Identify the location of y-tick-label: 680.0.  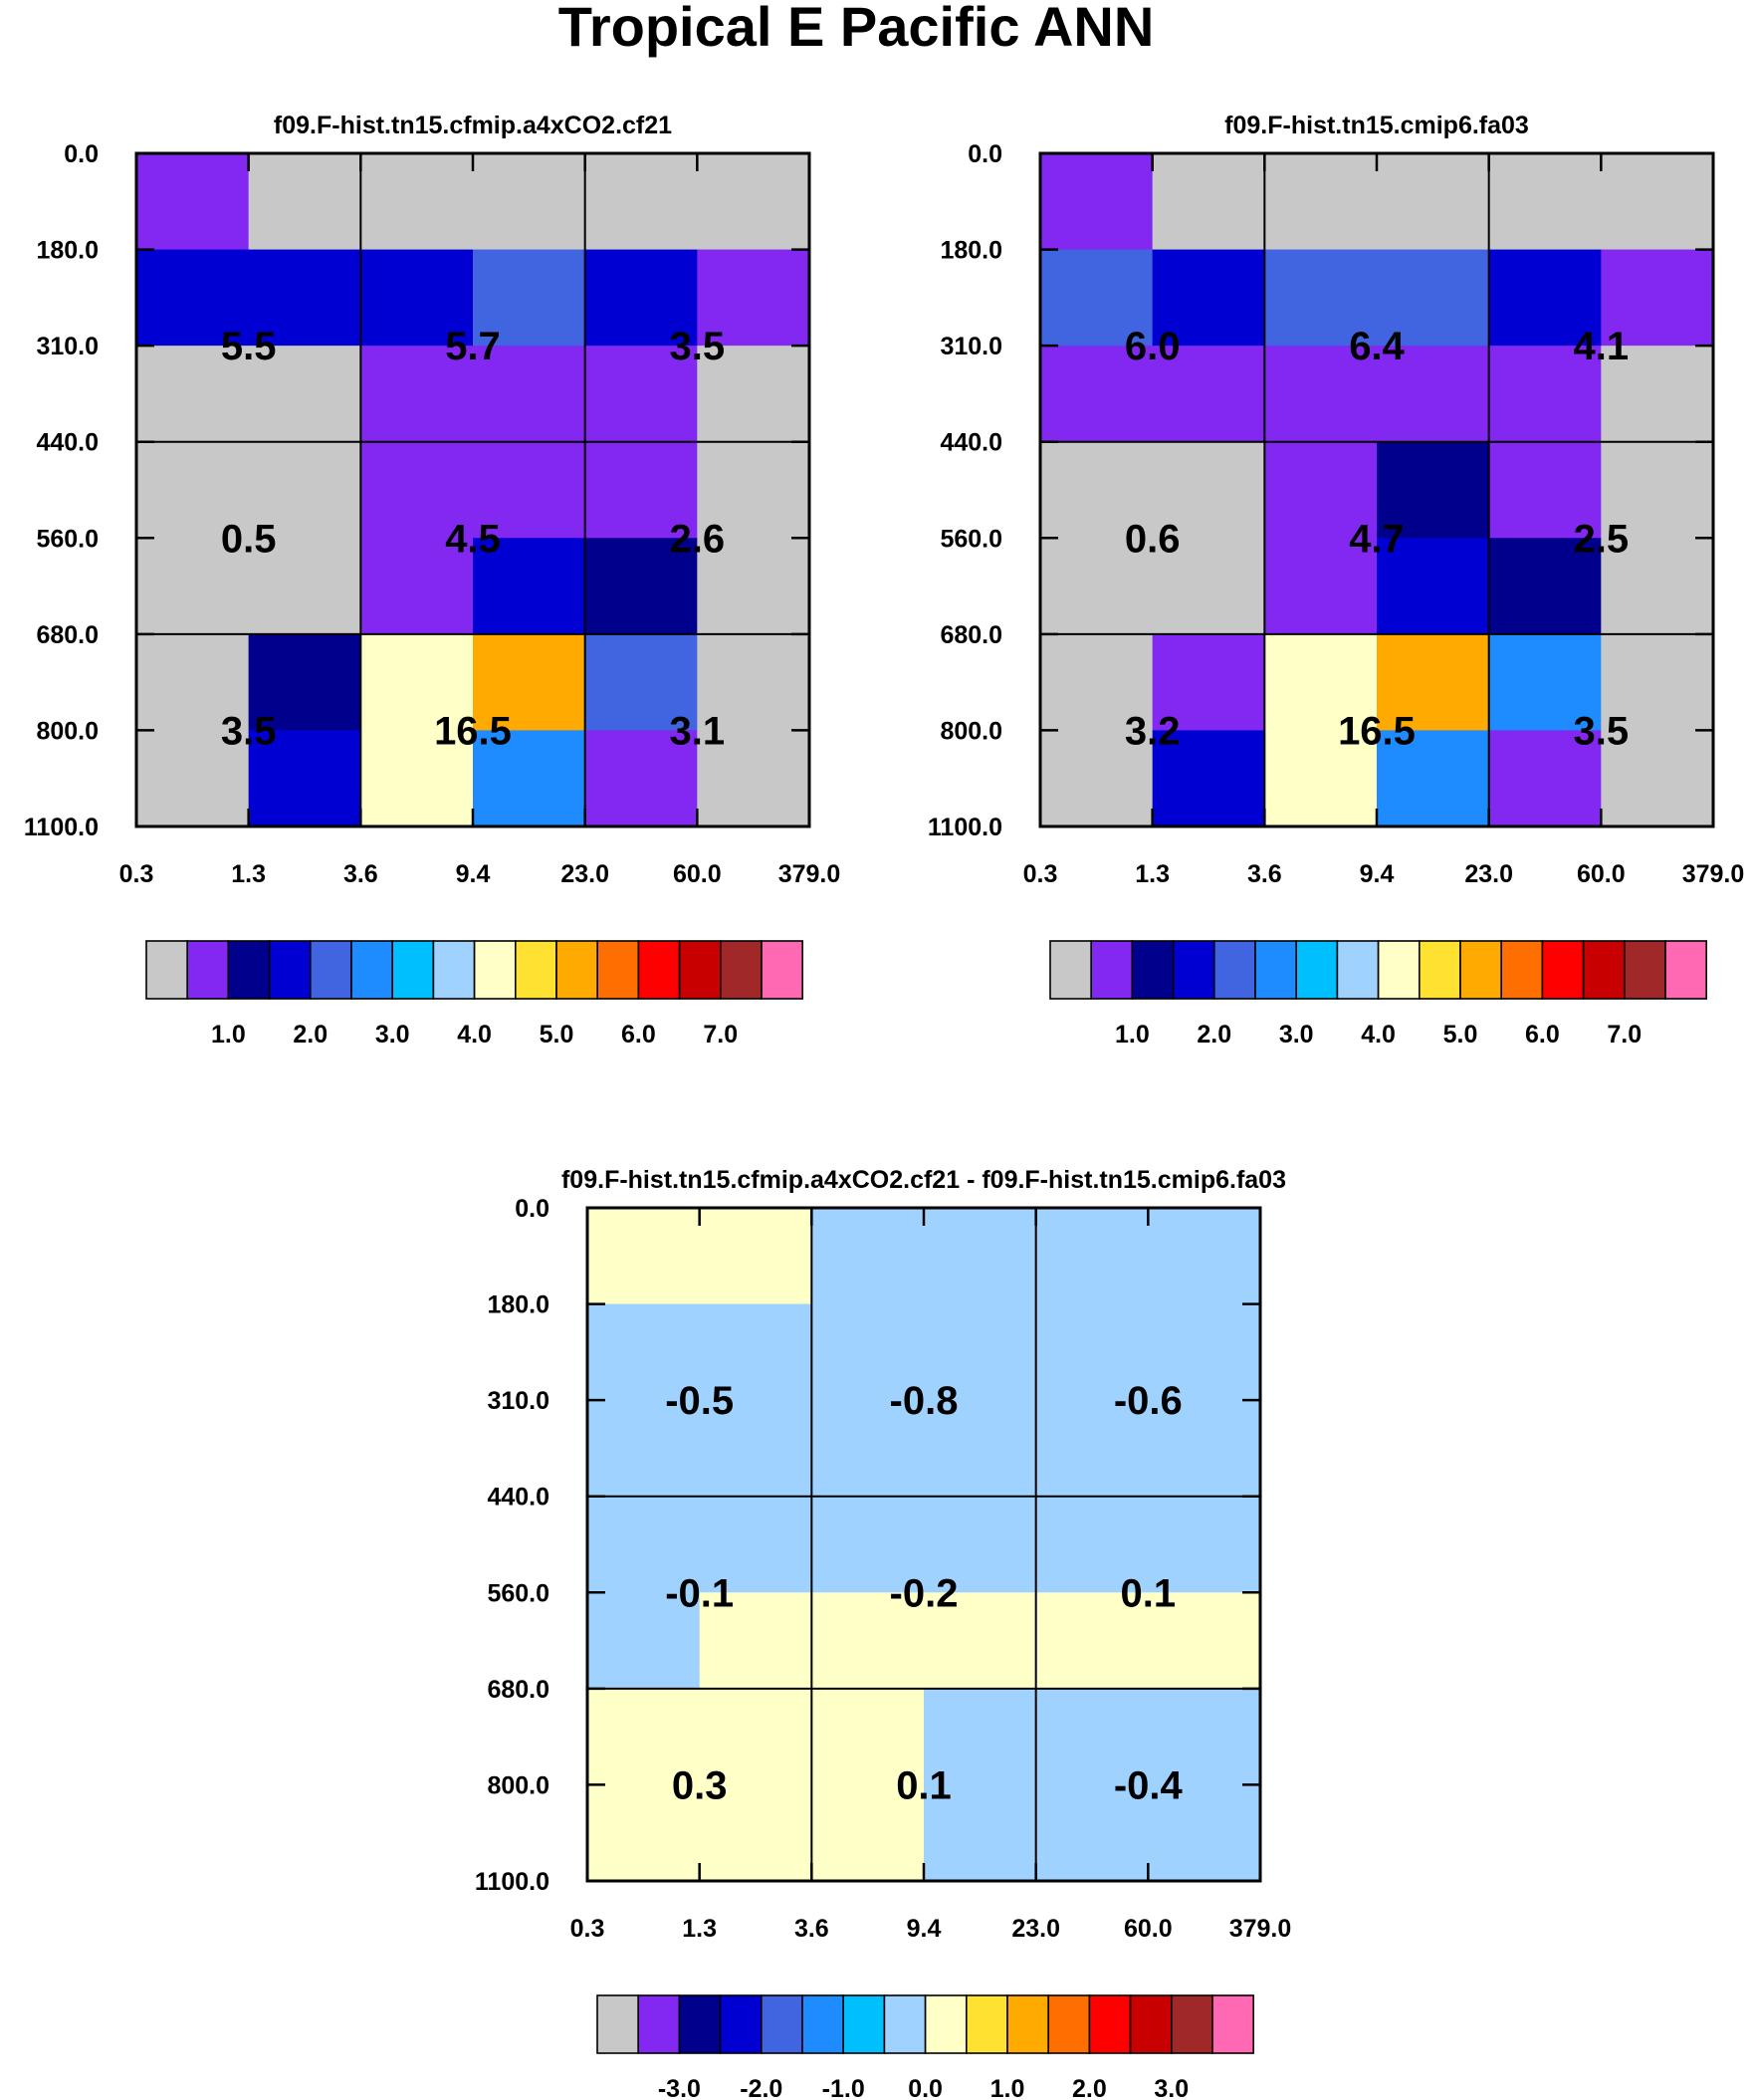
(67, 635).